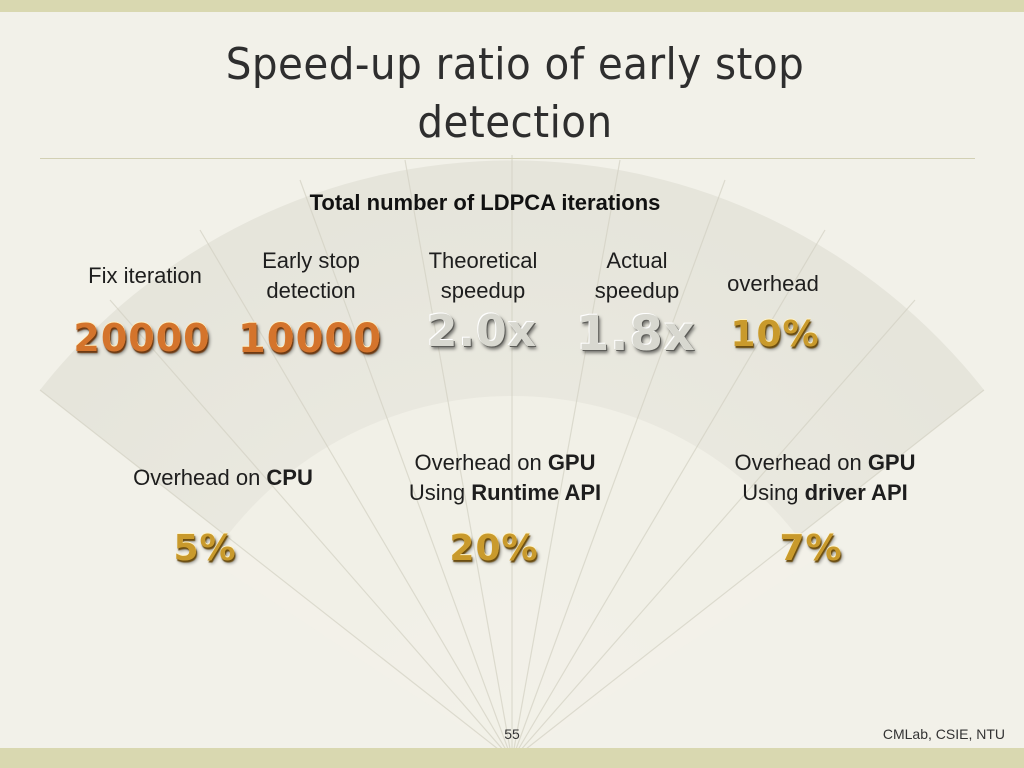  Describe the element at coordinates (482, 331) in the screenshot. I see `theoretical-speedup-value: 2.0x` at that location.